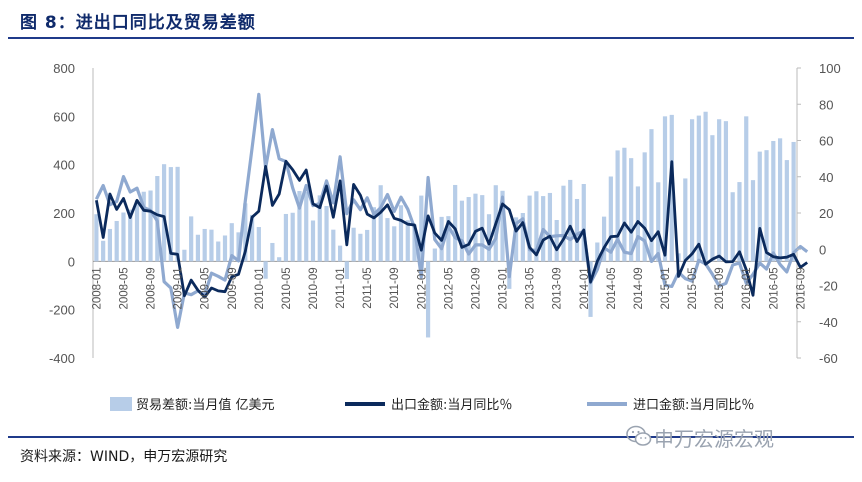 The width and height of the screenshot is (862, 482). I want to click on x-tick-label: 2014-09, so click(639, 288).